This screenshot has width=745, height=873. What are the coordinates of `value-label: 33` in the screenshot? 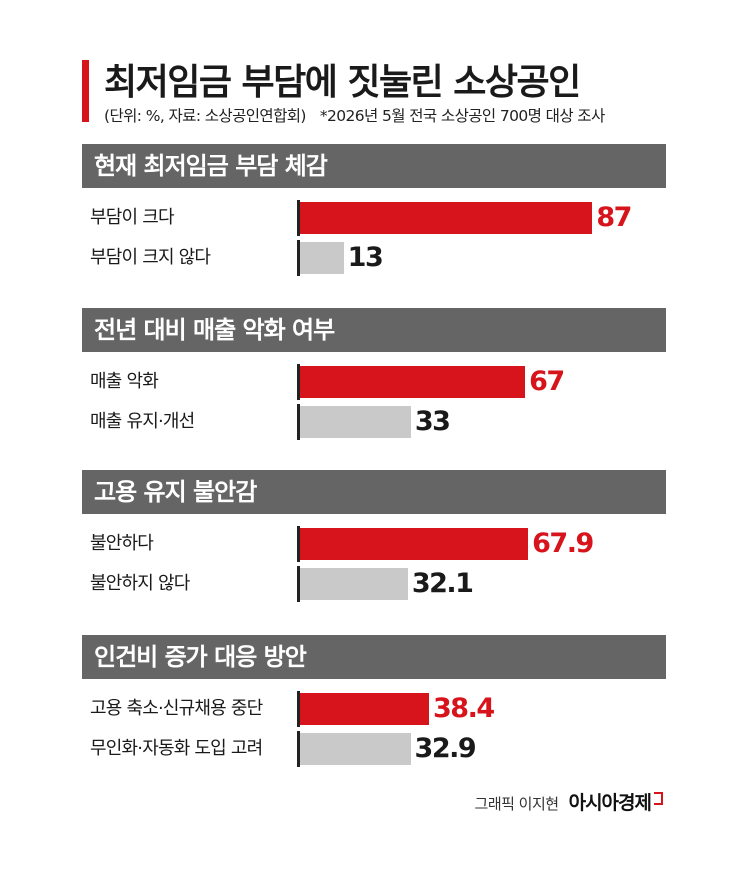 It's located at (432, 421).